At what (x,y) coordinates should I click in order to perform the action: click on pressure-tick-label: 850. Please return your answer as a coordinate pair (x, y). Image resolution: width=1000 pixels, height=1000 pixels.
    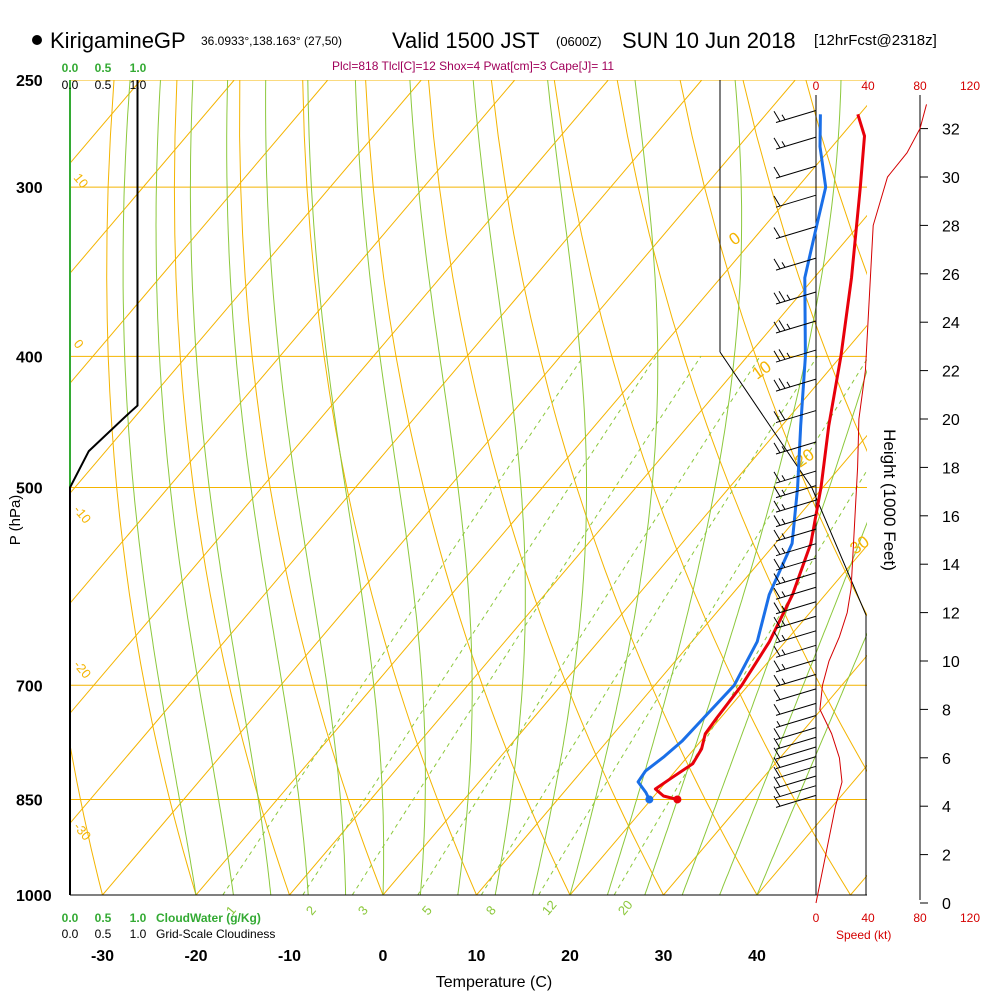
    Looking at the image, I should click on (29, 800).